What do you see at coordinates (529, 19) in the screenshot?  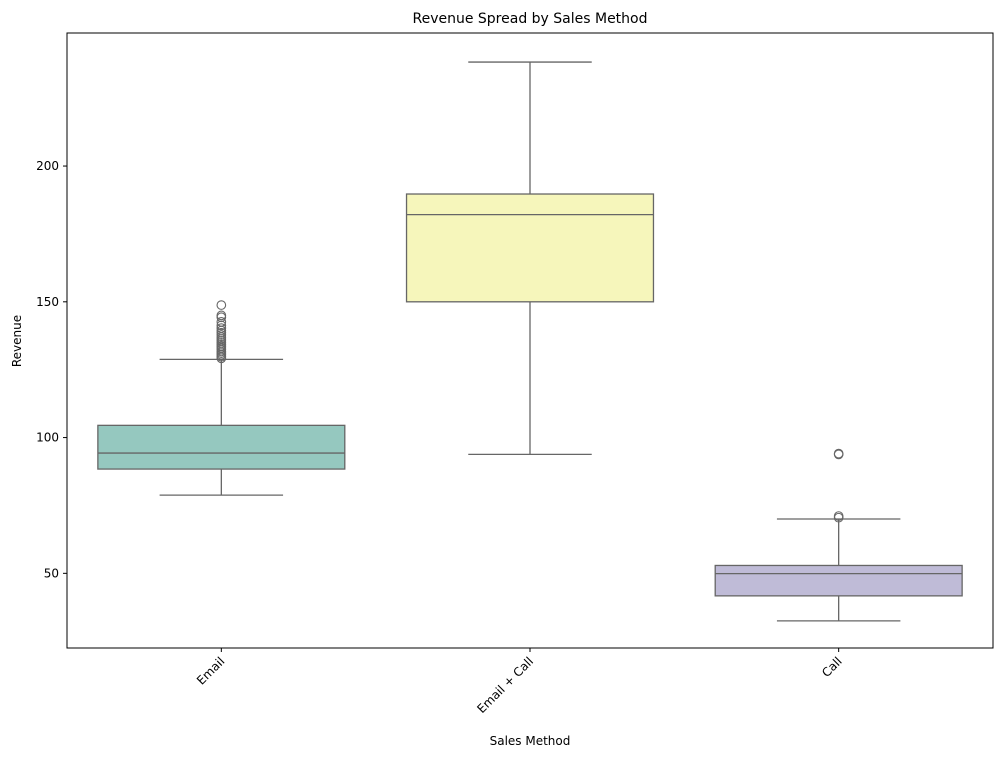 I see `chart-title: Revenue Spread by Sales Method` at bounding box center [529, 19].